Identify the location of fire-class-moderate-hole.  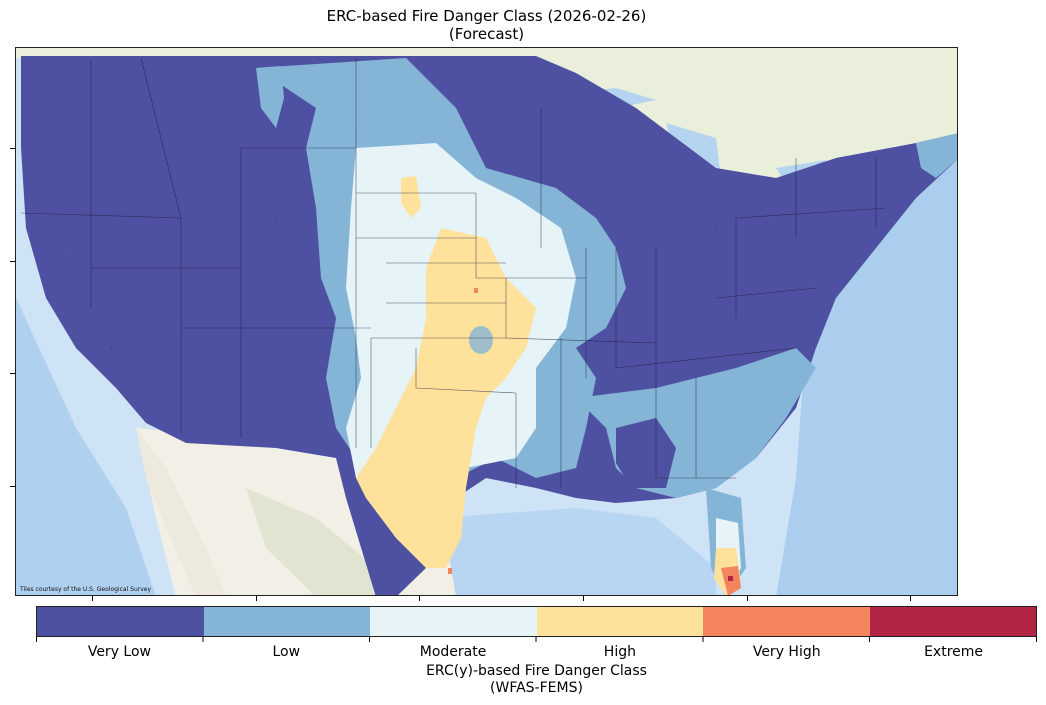
(481, 340).